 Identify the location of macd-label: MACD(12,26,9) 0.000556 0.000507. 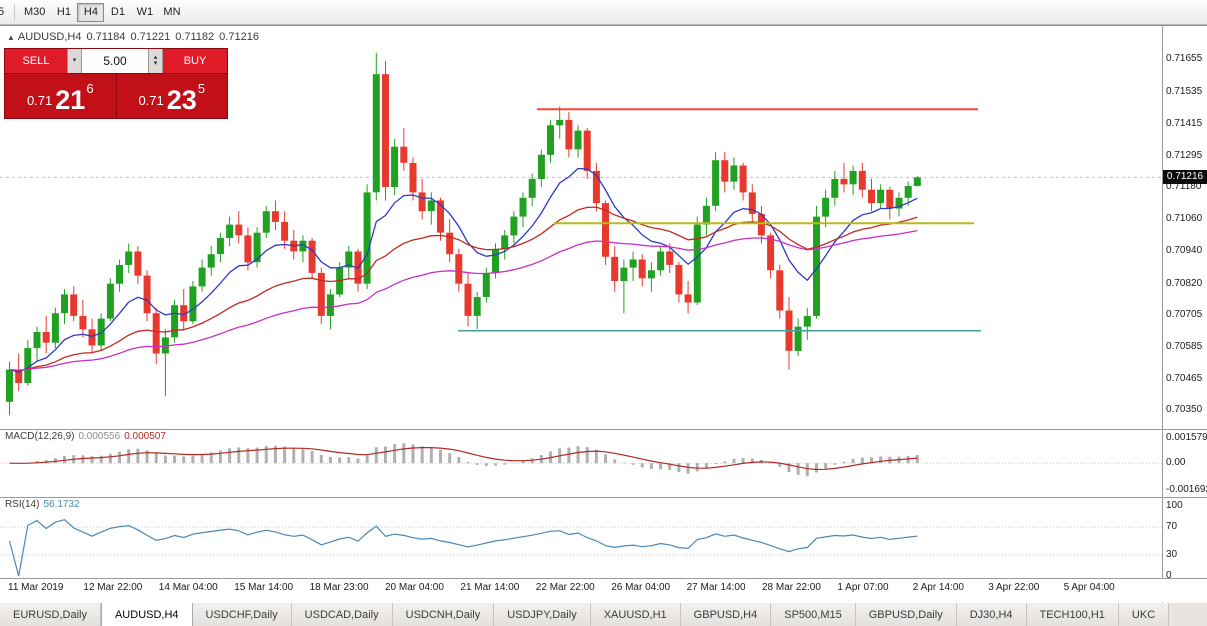
(85, 436).